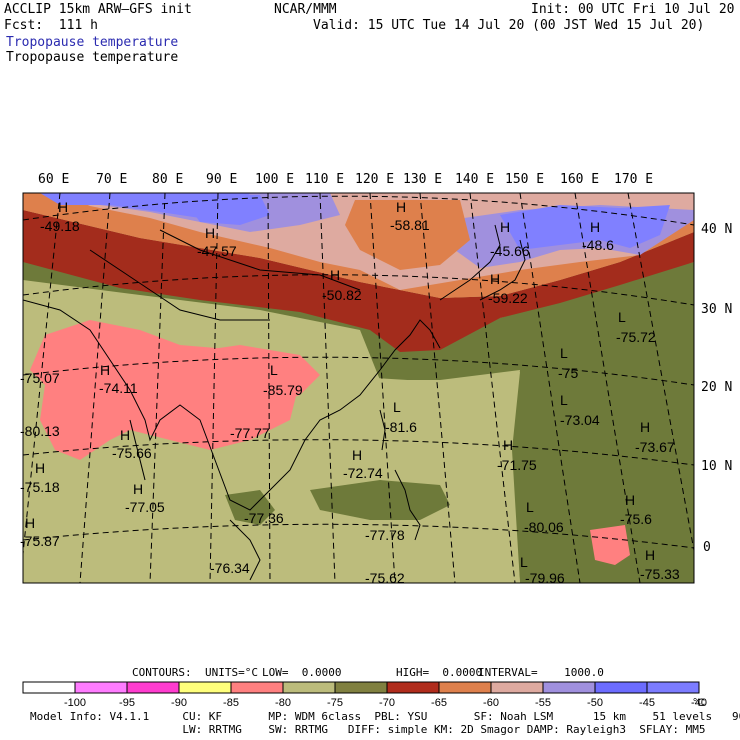 The height and width of the screenshot is (740, 740). What do you see at coordinates (335, 703) in the screenshot?
I see `colorbar-label: -75` at bounding box center [335, 703].